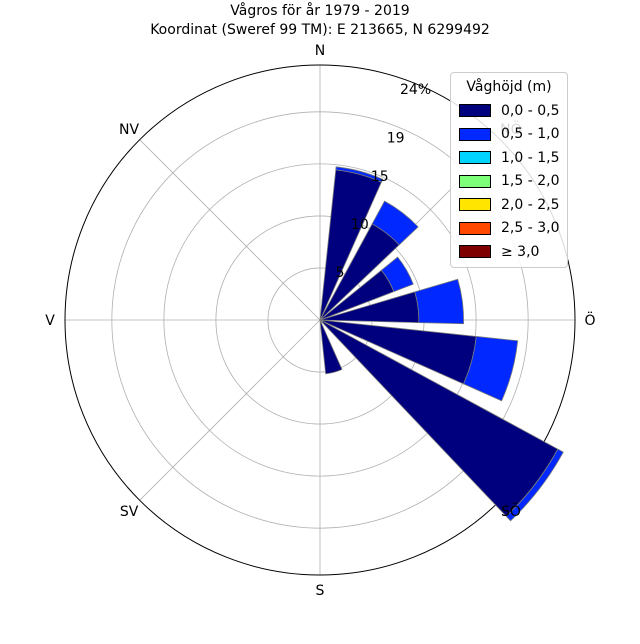  I want to click on legend-entry: ≥ 3,0, so click(509, 252).